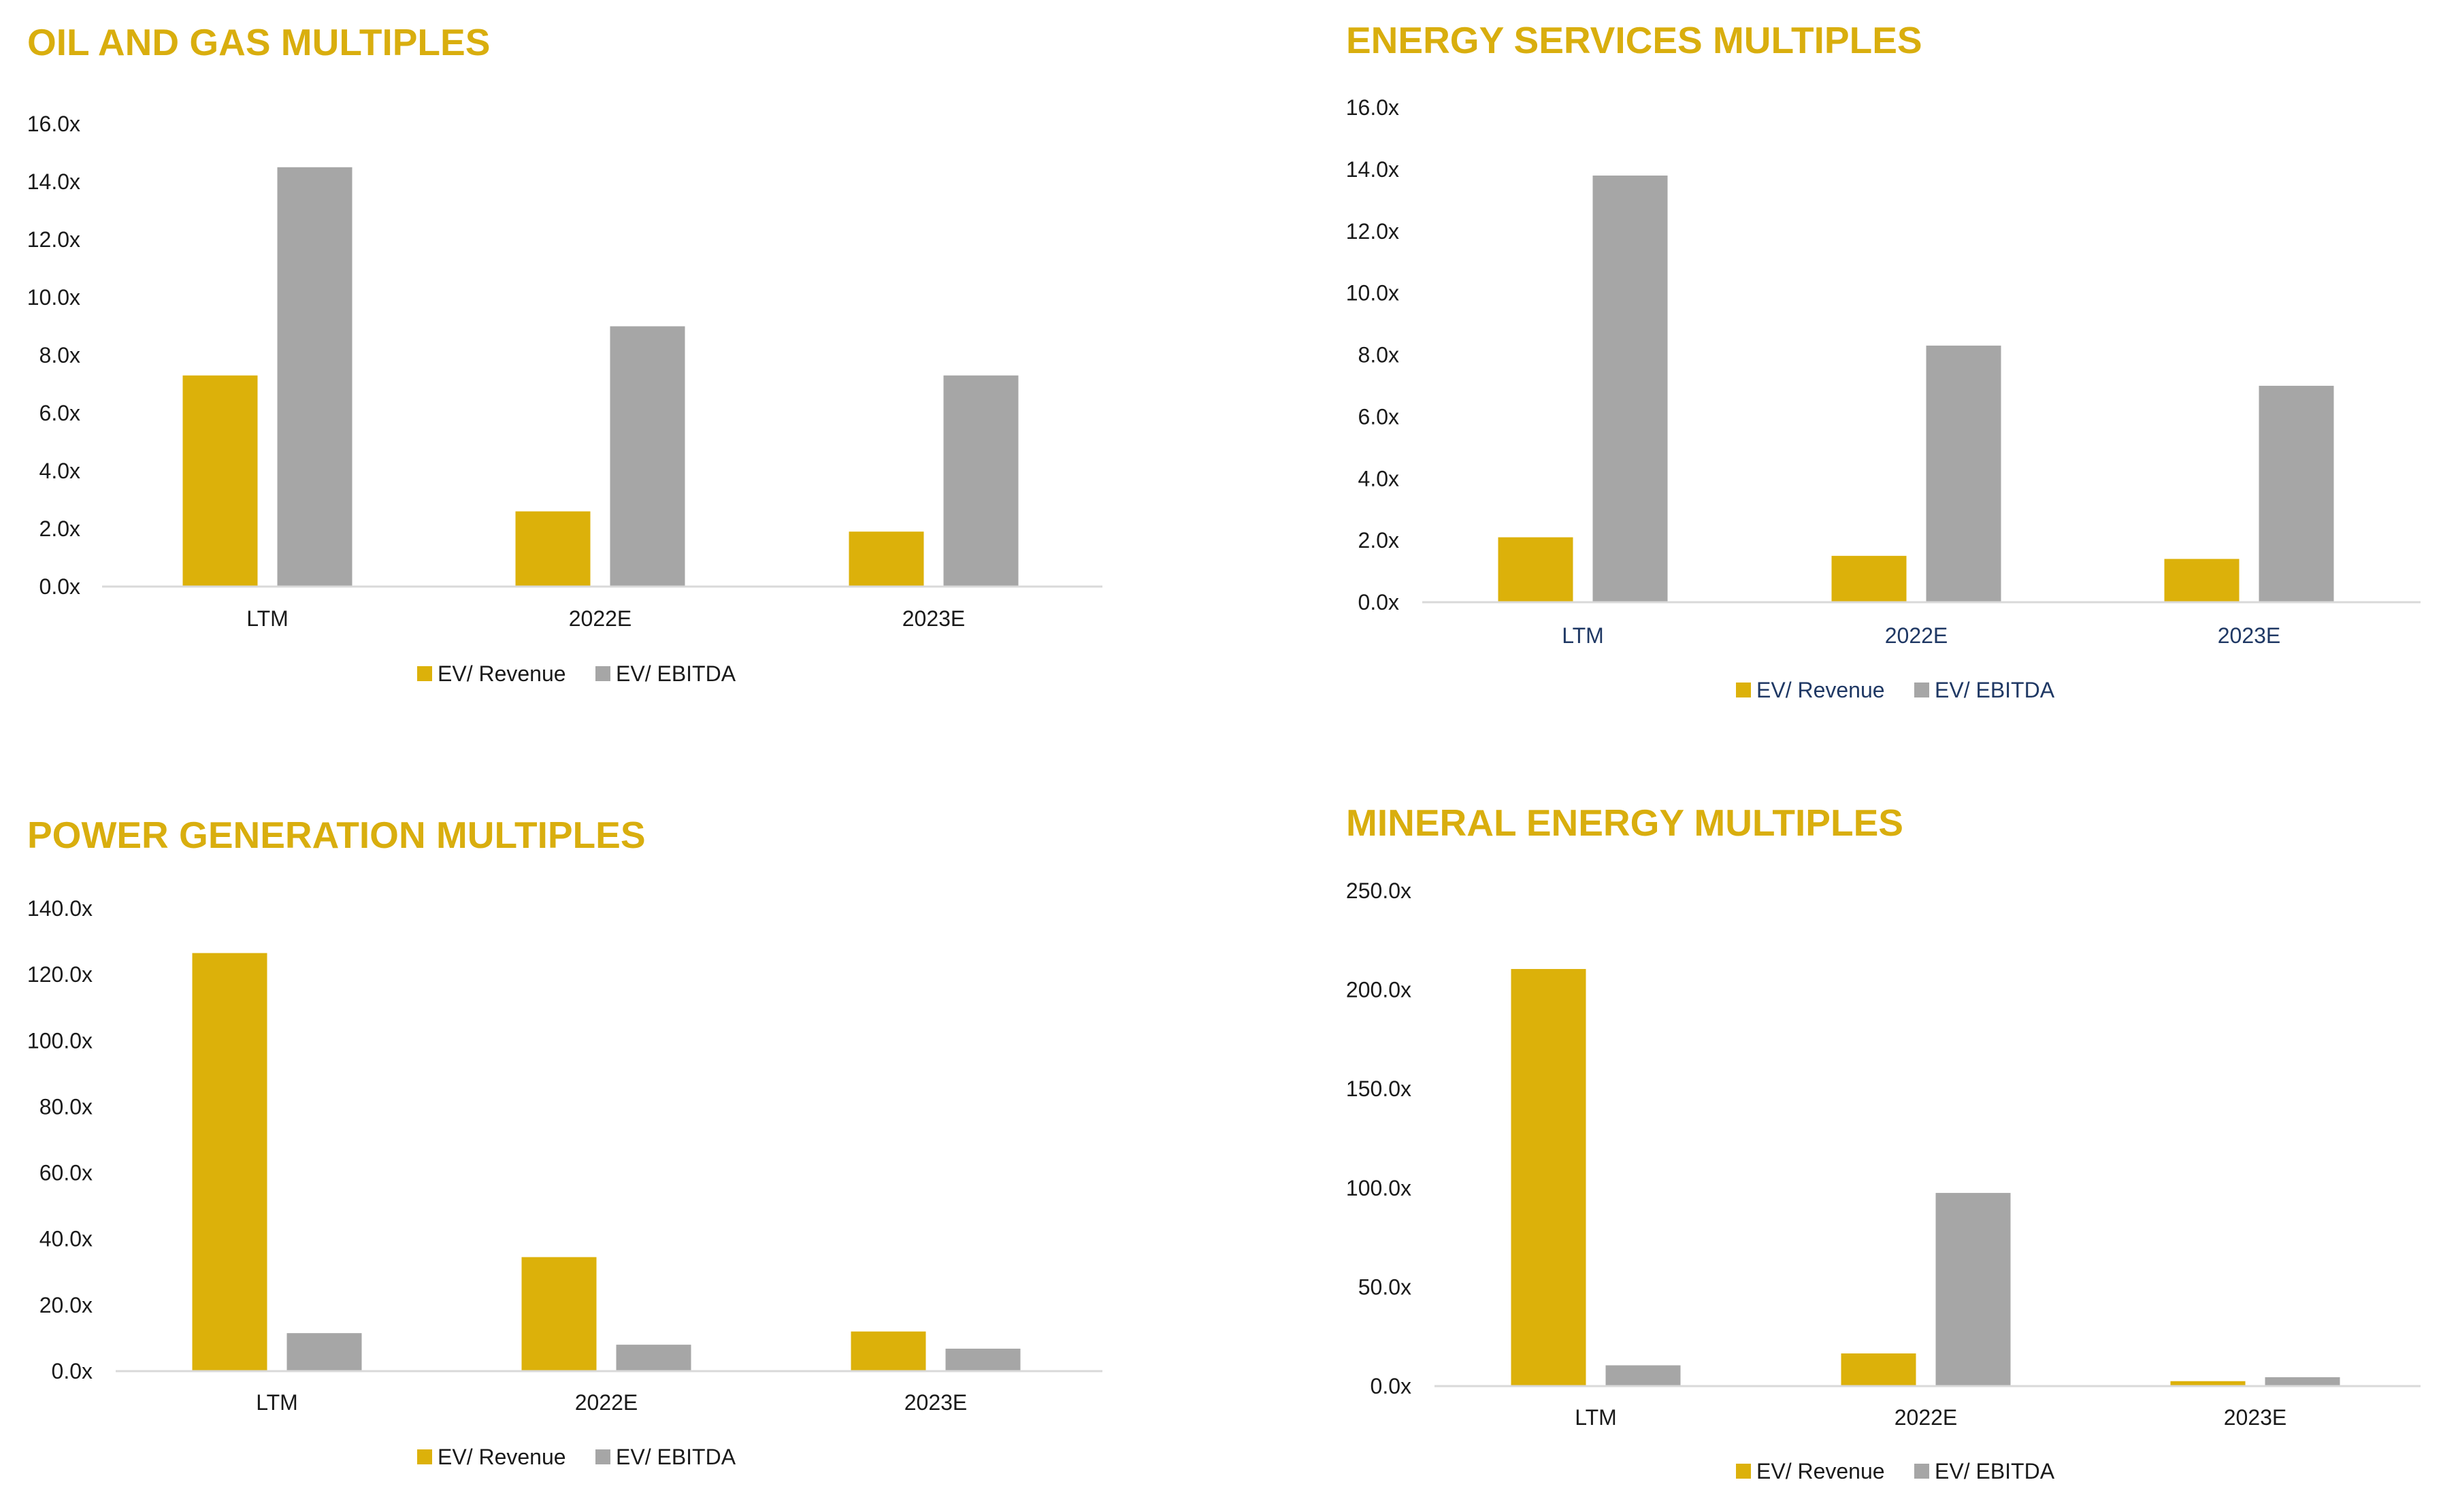 The width and height of the screenshot is (2443, 1512). What do you see at coordinates (1384, 1287) in the screenshot?
I see `y-tick-label: 50.0x` at bounding box center [1384, 1287].